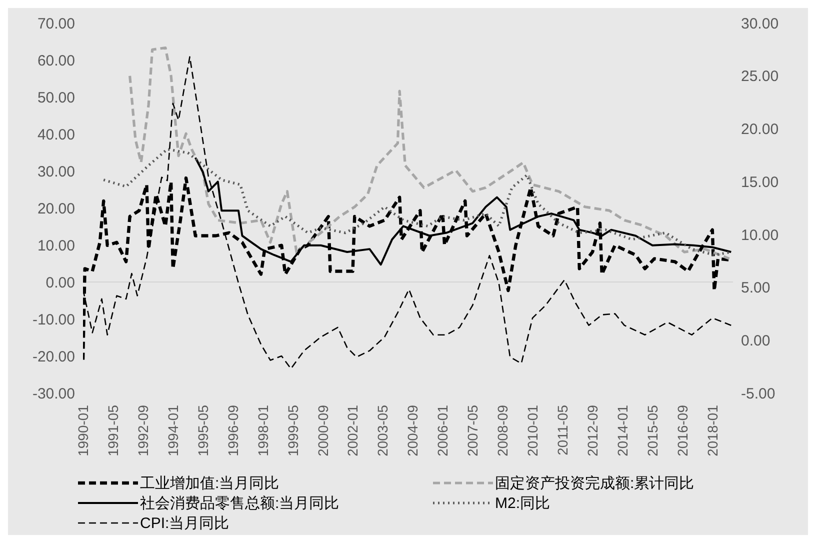 This screenshot has width=815, height=543. Describe the element at coordinates (412, 430) in the screenshot. I see `x-tick-label: 2004-09` at that location.